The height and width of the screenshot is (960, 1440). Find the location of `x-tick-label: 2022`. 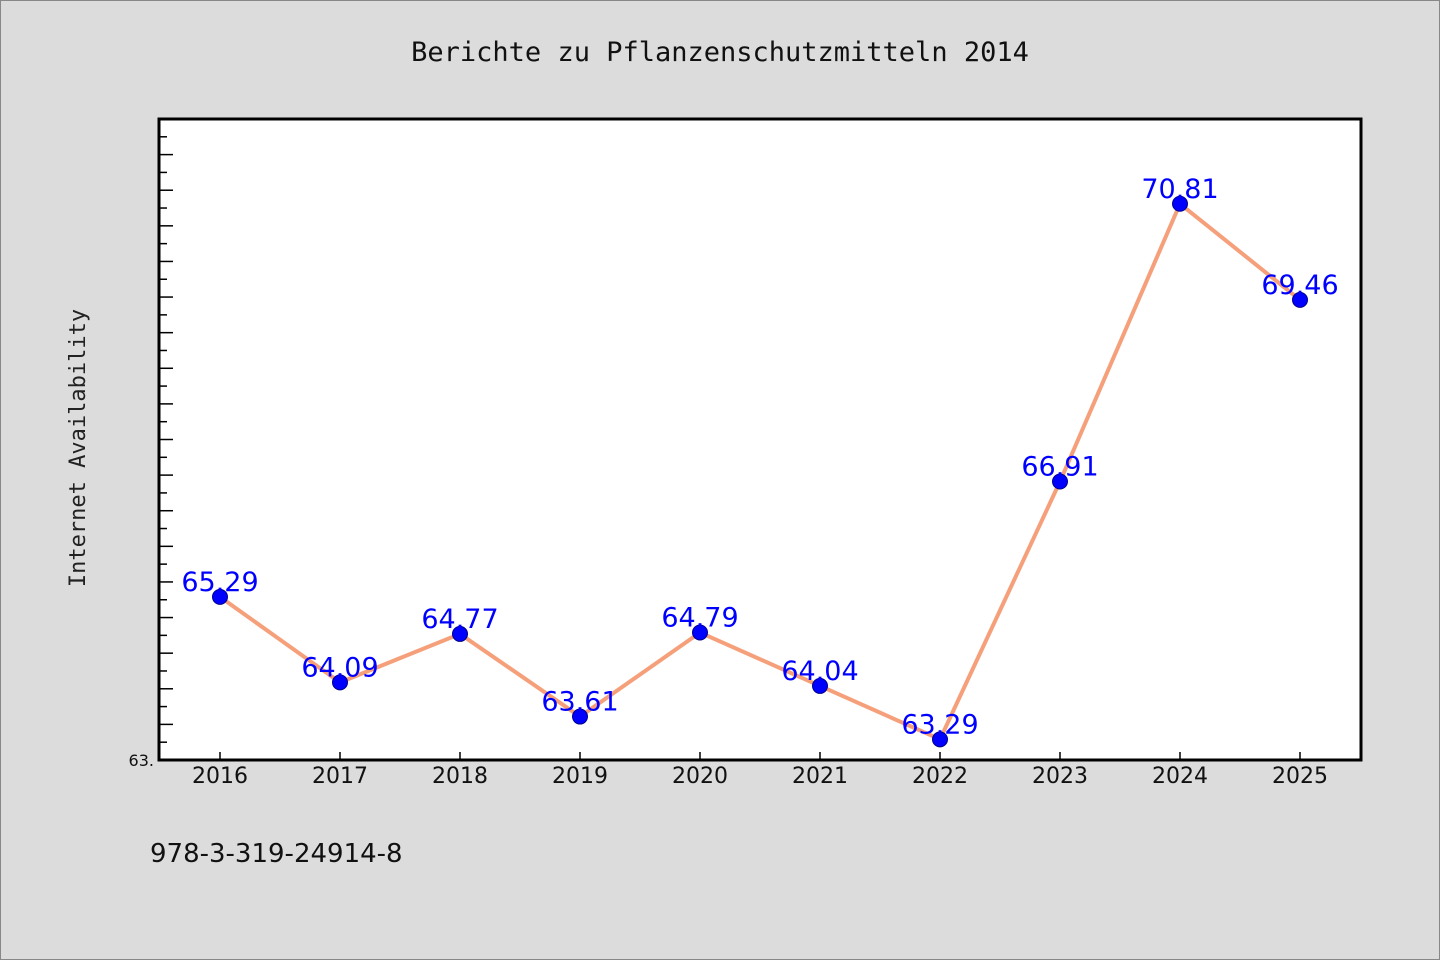

x-tick-label: 2022 is located at coordinates (940, 776).